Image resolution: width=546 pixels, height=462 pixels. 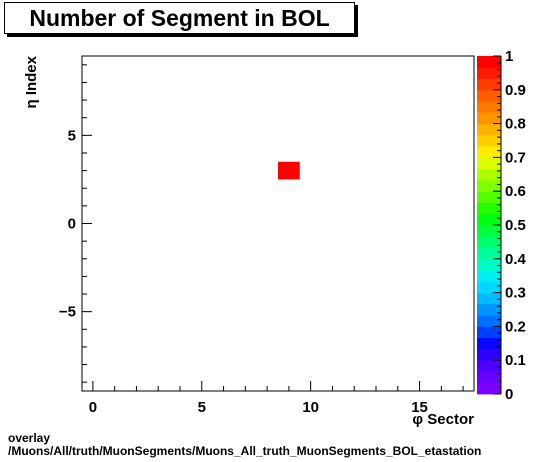 What do you see at coordinates (72, 135) in the screenshot?
I see `y-tick-label: 5` at bounding box center [72, 135].